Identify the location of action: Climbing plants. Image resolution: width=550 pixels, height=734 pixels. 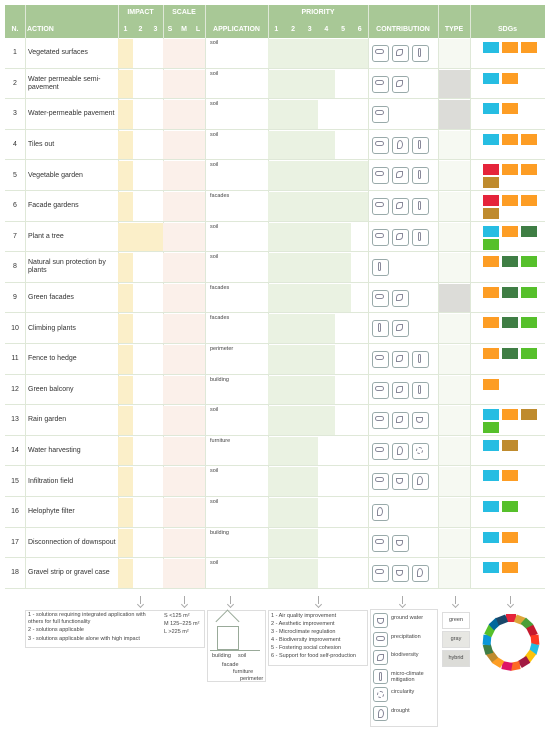
(52, 328).